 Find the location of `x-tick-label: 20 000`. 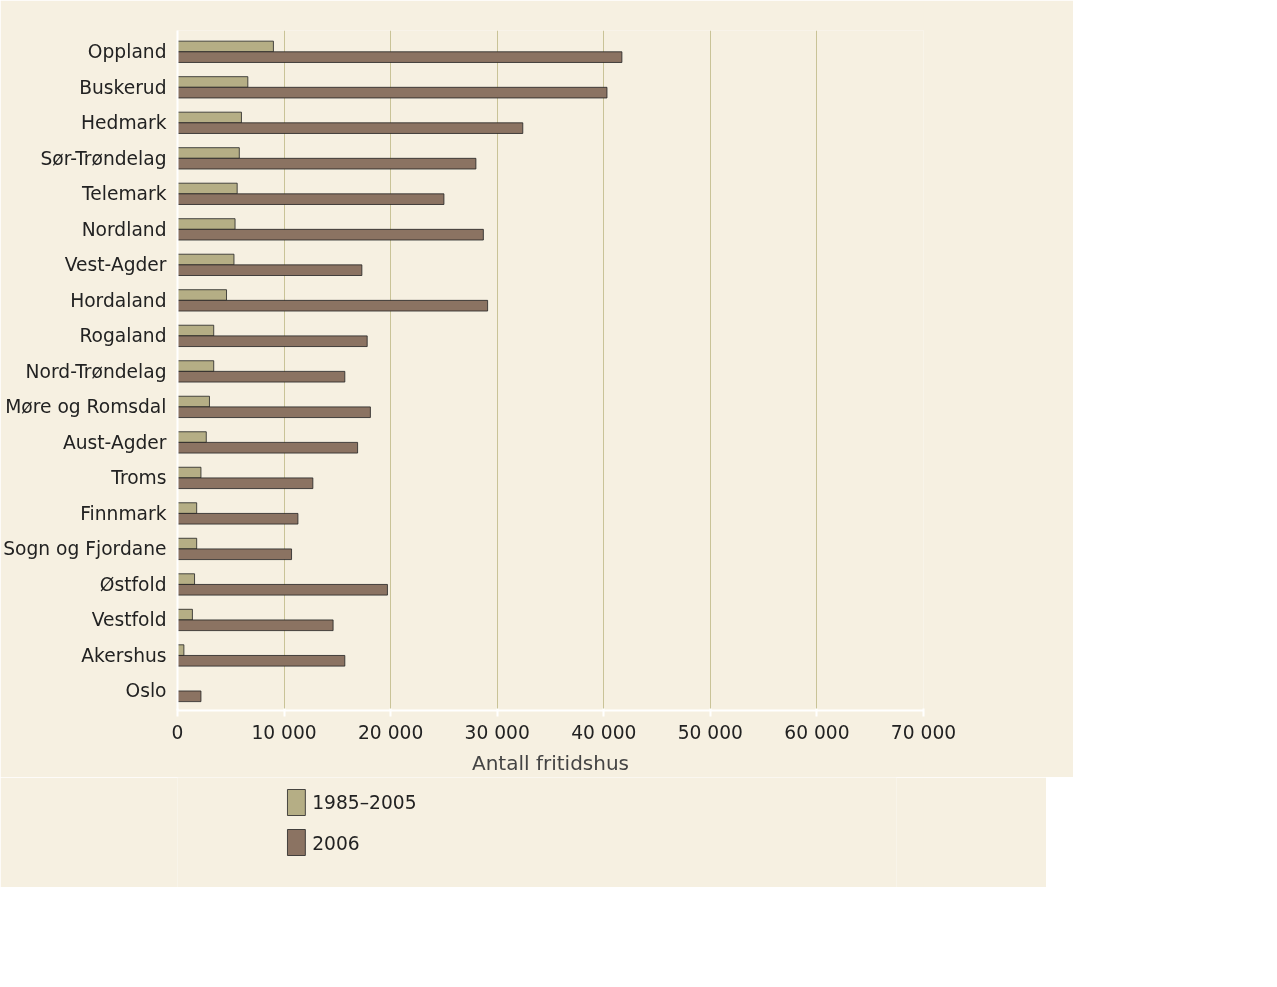

x-tick-label: 20 000 is located at coordinates (391, 732).